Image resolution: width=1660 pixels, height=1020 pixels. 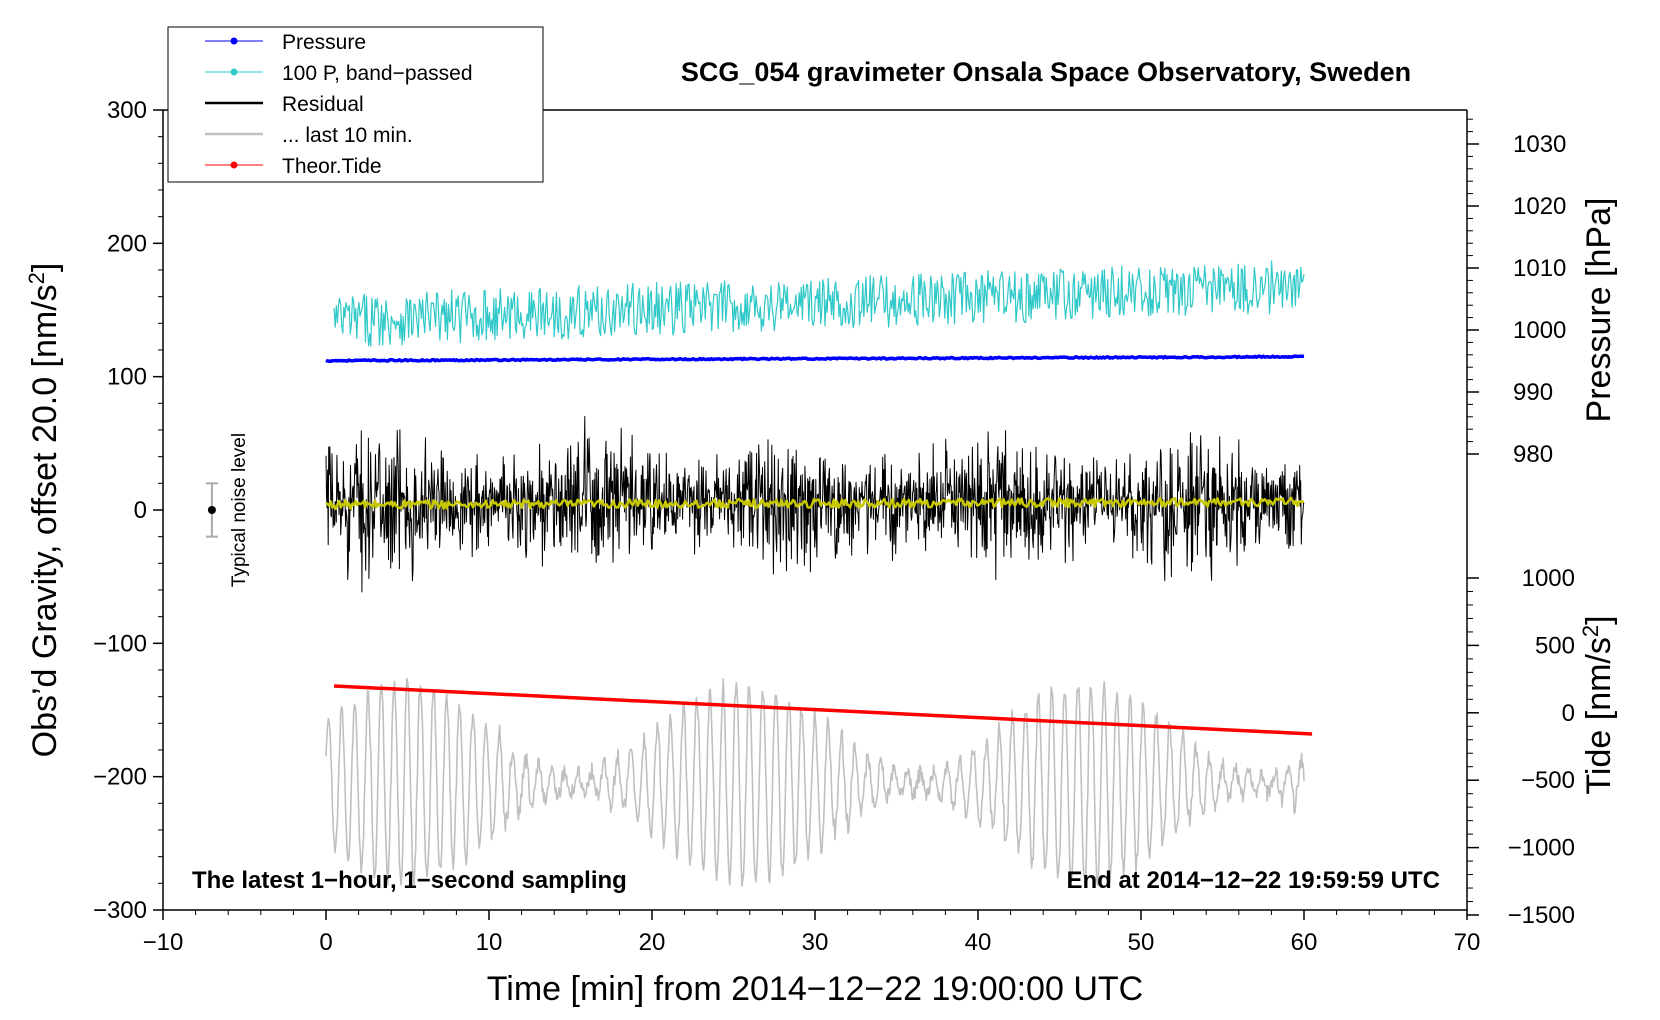 What do you see at coordinates (815, 942) in the screenshot?
I see `x-tick-label: 30` at bounding box center [815, 942].